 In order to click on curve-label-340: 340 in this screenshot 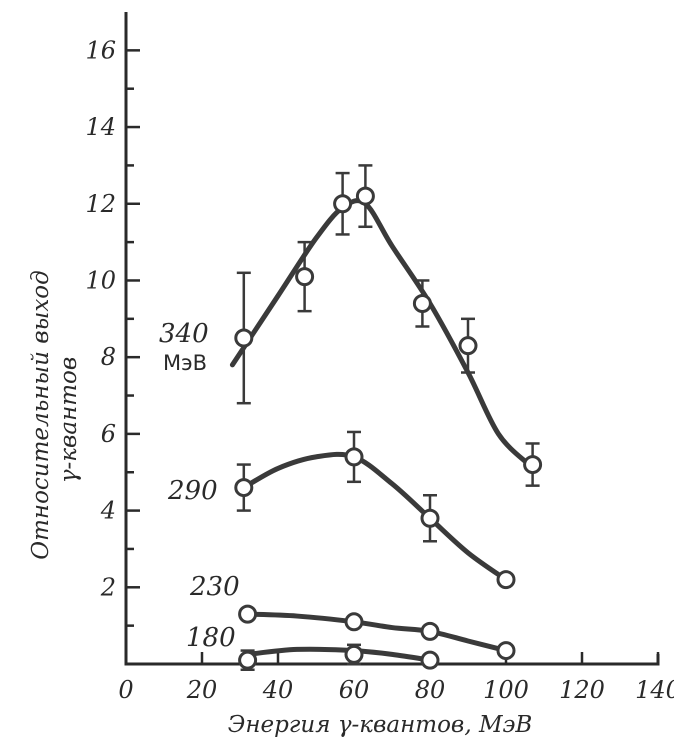, I will do `click(184, 334)`.